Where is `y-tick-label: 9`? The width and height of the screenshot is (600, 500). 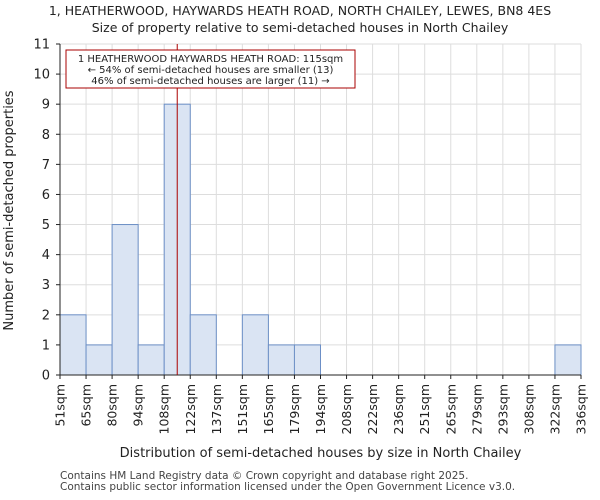
y-tick-label: 9 is located at coordinates (46, 105).